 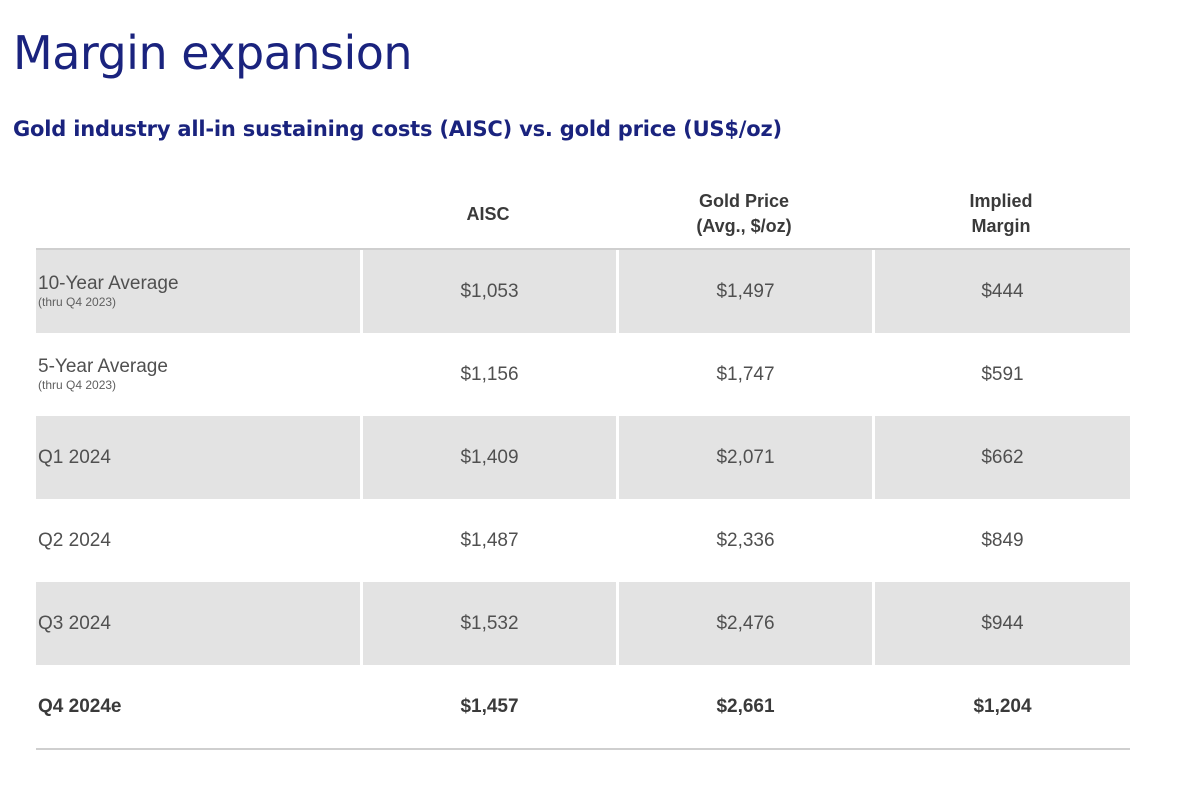 What do you see at coordinates (74, 623) in the screenshot?
I see `row-label: Q3 2024` at bounding box center [74, 623].